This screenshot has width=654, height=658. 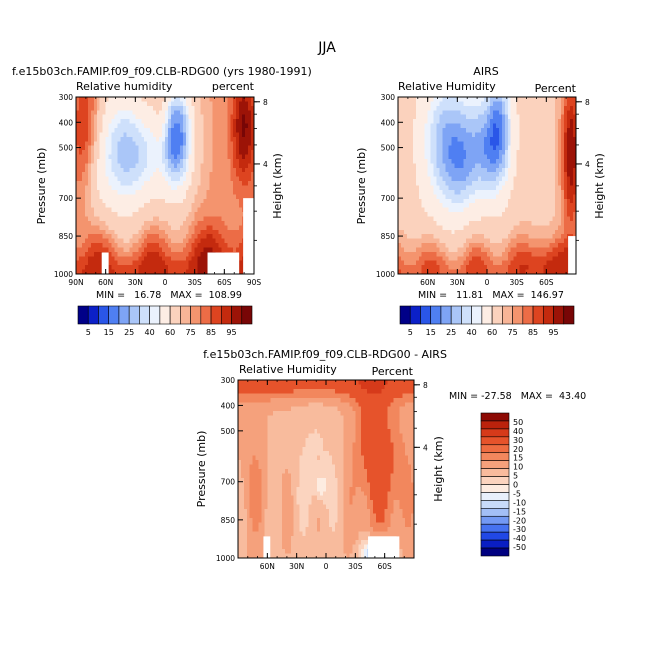 I want to click on colorbar-label: 85, so click(x=211, y=332).